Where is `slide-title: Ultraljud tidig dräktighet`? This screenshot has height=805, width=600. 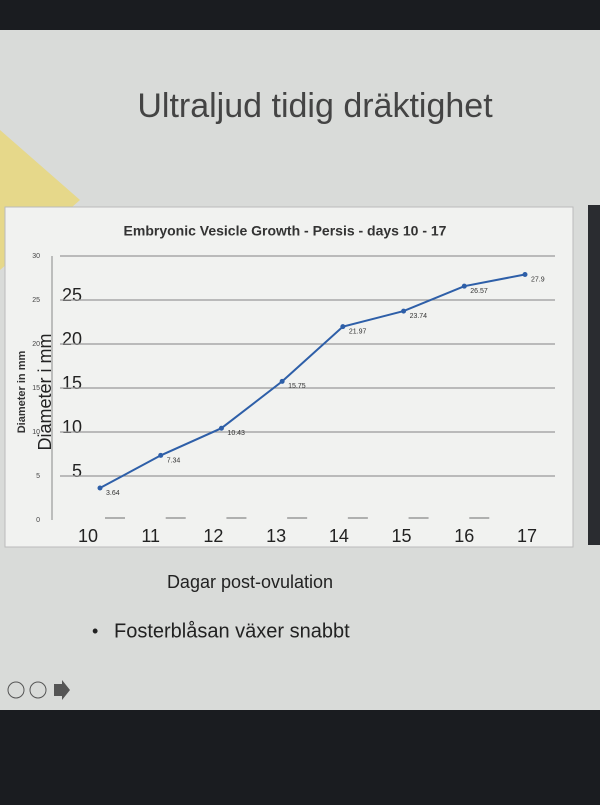 slide-title: Ultraljud tidig dräktighet is located at coordinates (315, 106).